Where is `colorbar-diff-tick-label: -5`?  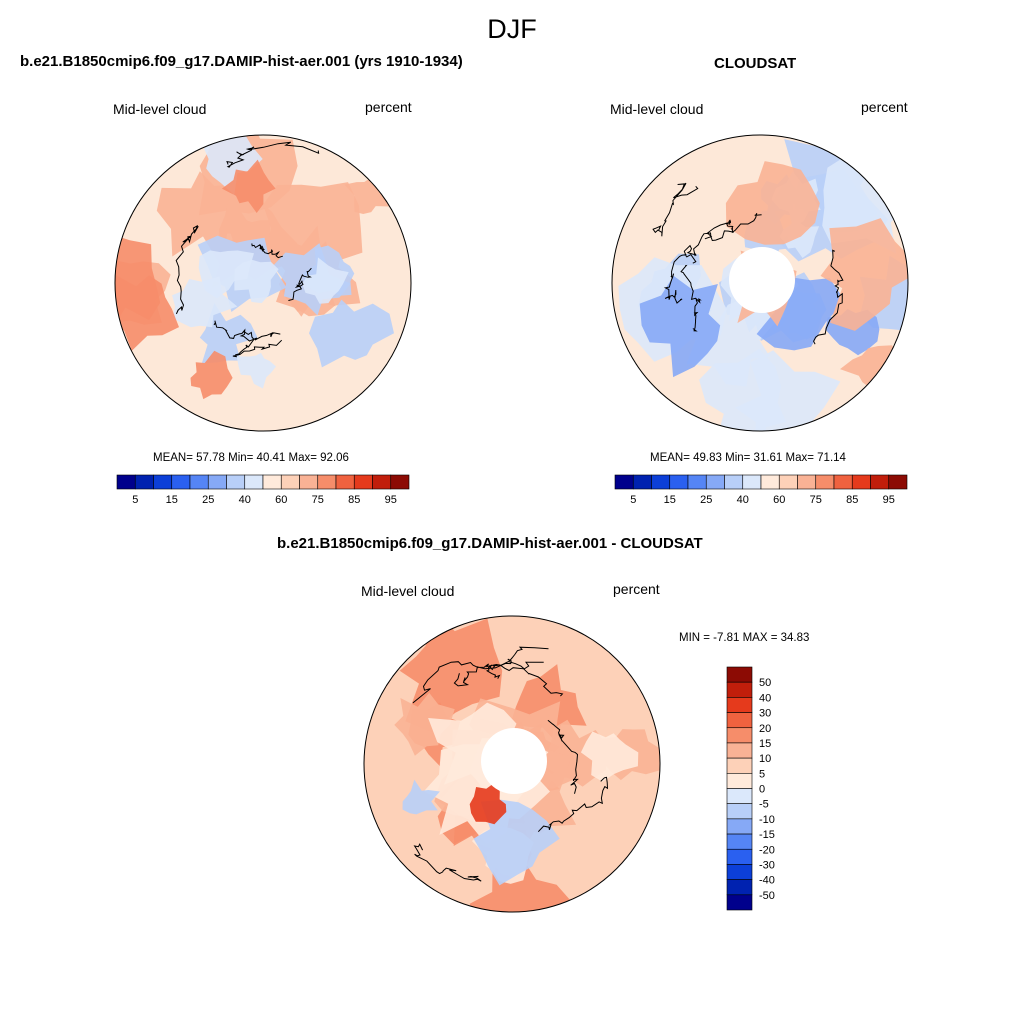
colorbar-diff-tick-label: -5 is located at coordinates (764, 805).